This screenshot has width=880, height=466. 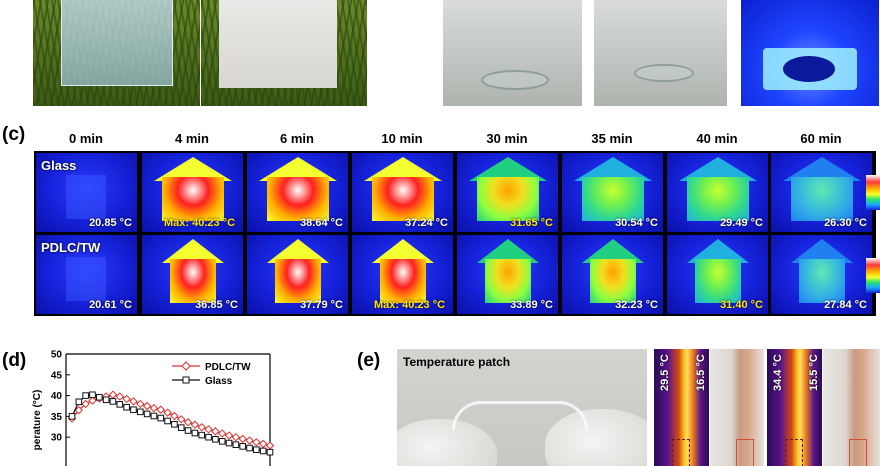 What do you see at coordinates (681, 407) in the screenshot?
I see `thermal-image-arm-1: 29.5 °C 16.5 °C` at bounding box center [681, 407].